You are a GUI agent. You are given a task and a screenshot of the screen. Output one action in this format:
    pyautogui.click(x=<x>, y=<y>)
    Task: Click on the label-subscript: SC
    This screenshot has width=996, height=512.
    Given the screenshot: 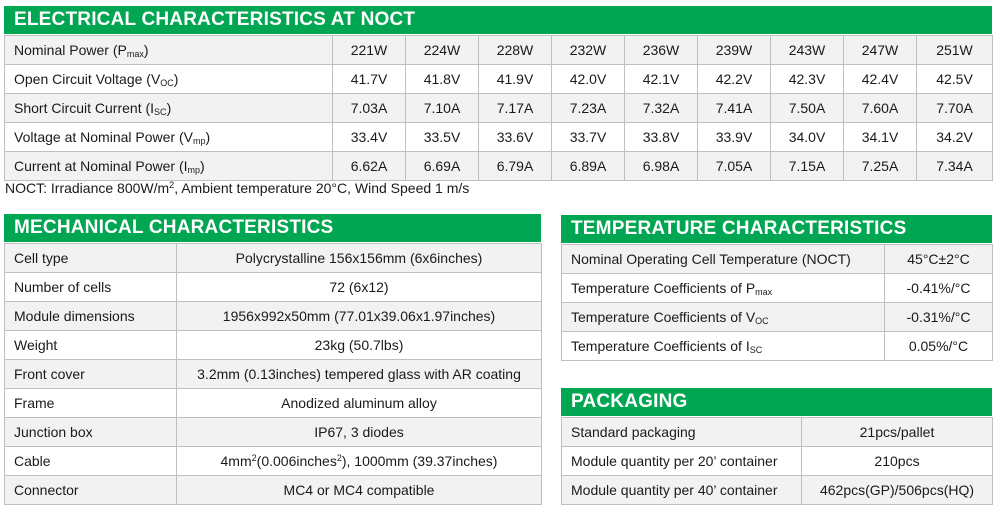 What is the action you would take?
    pyautogui.click(x=756, y=350)
    